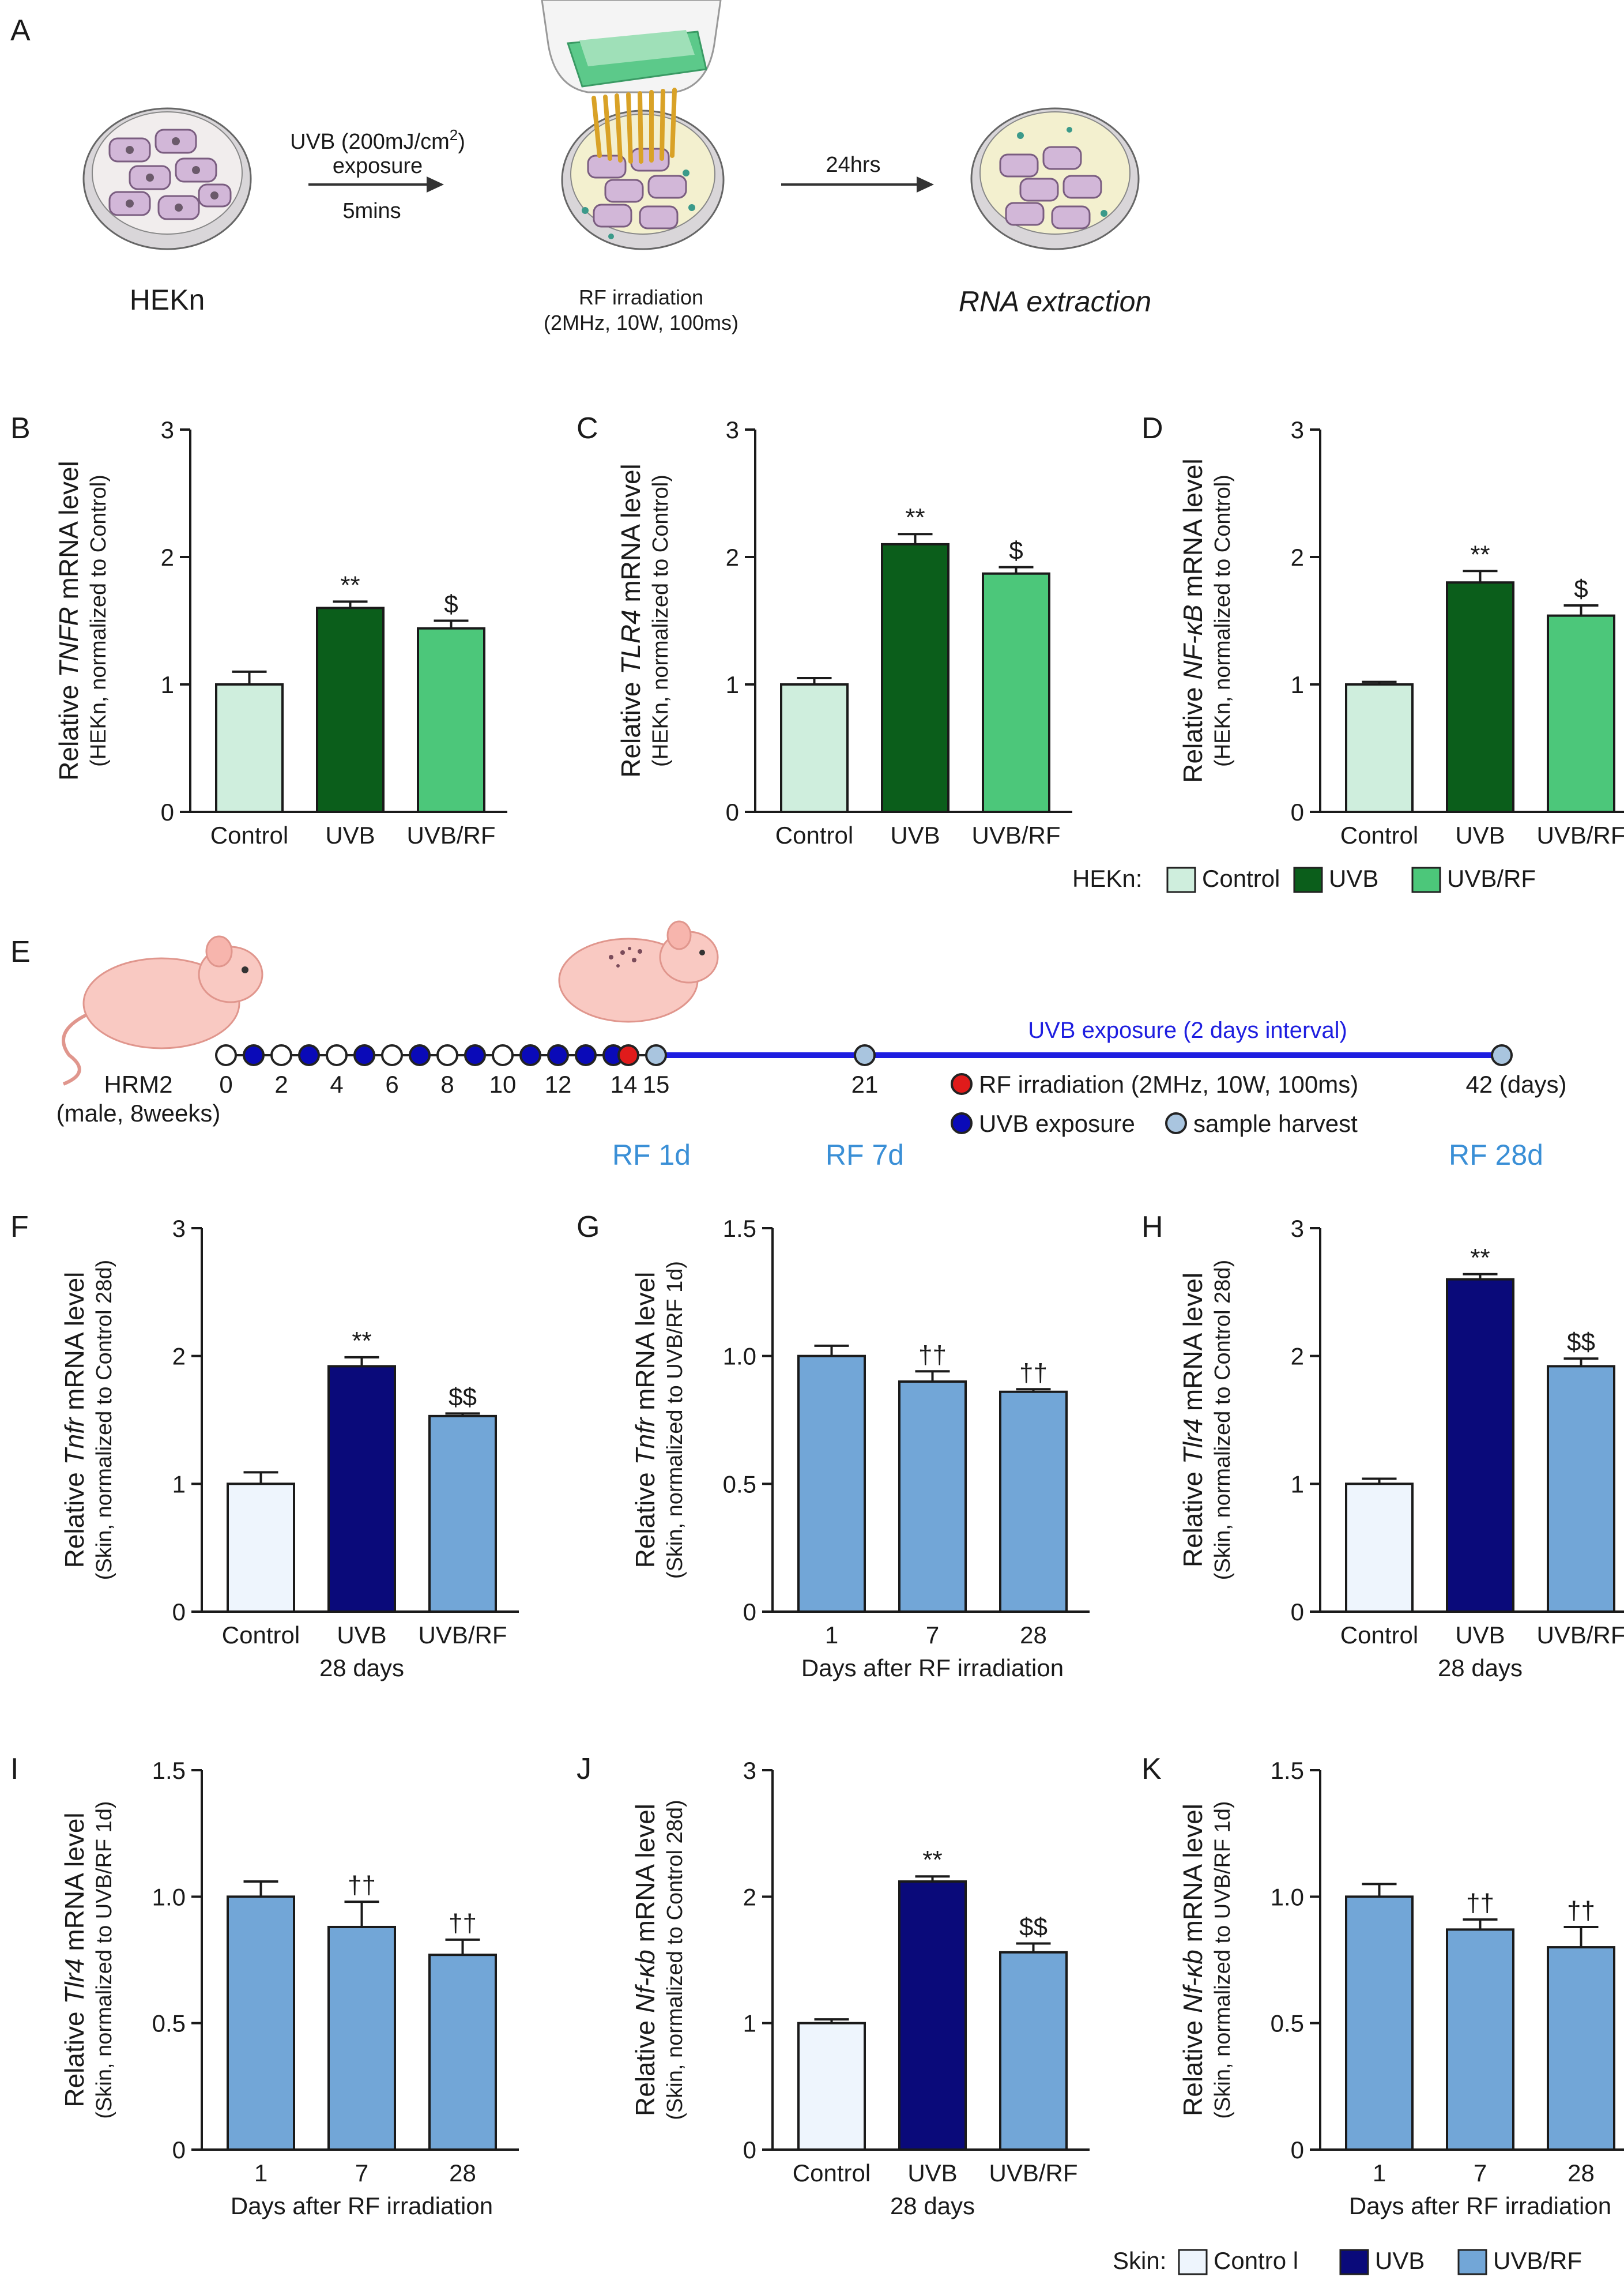 Image resolution: width=1624 pixels, height=2288 pixels. What do you see at coordinates (641, 297) in the screenshot?
I see `rf-irradiation-label: RF irradiation` at bounding box center [641, 297].